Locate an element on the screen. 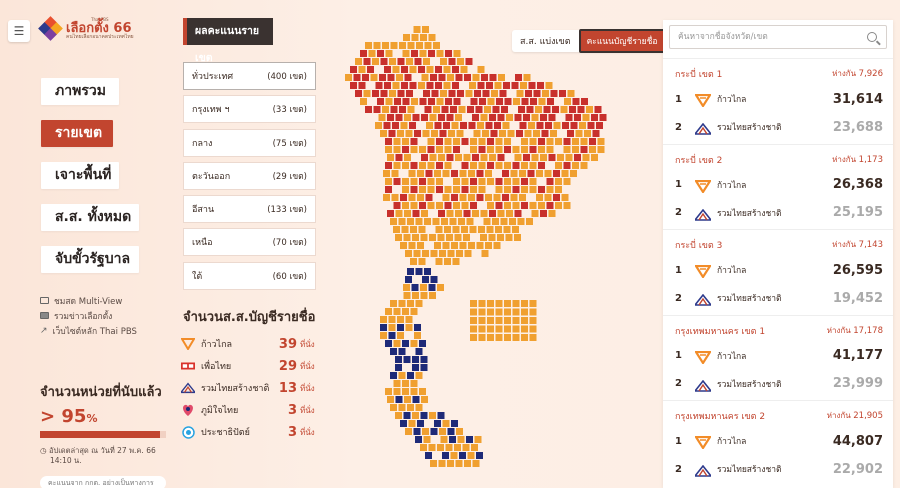 The image size is (900, 488). region-item: ตะวันออก (29 เขต) is located at coordinates (249, 175).